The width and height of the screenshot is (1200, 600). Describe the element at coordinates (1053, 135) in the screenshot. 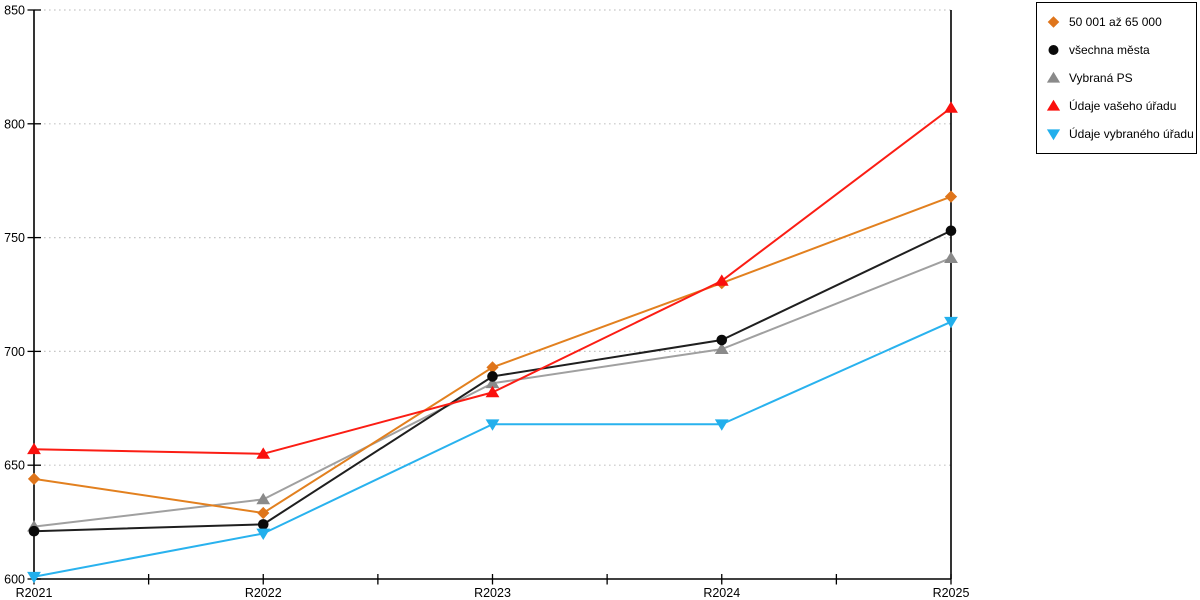

I see `triangle-down-icon` at that location.